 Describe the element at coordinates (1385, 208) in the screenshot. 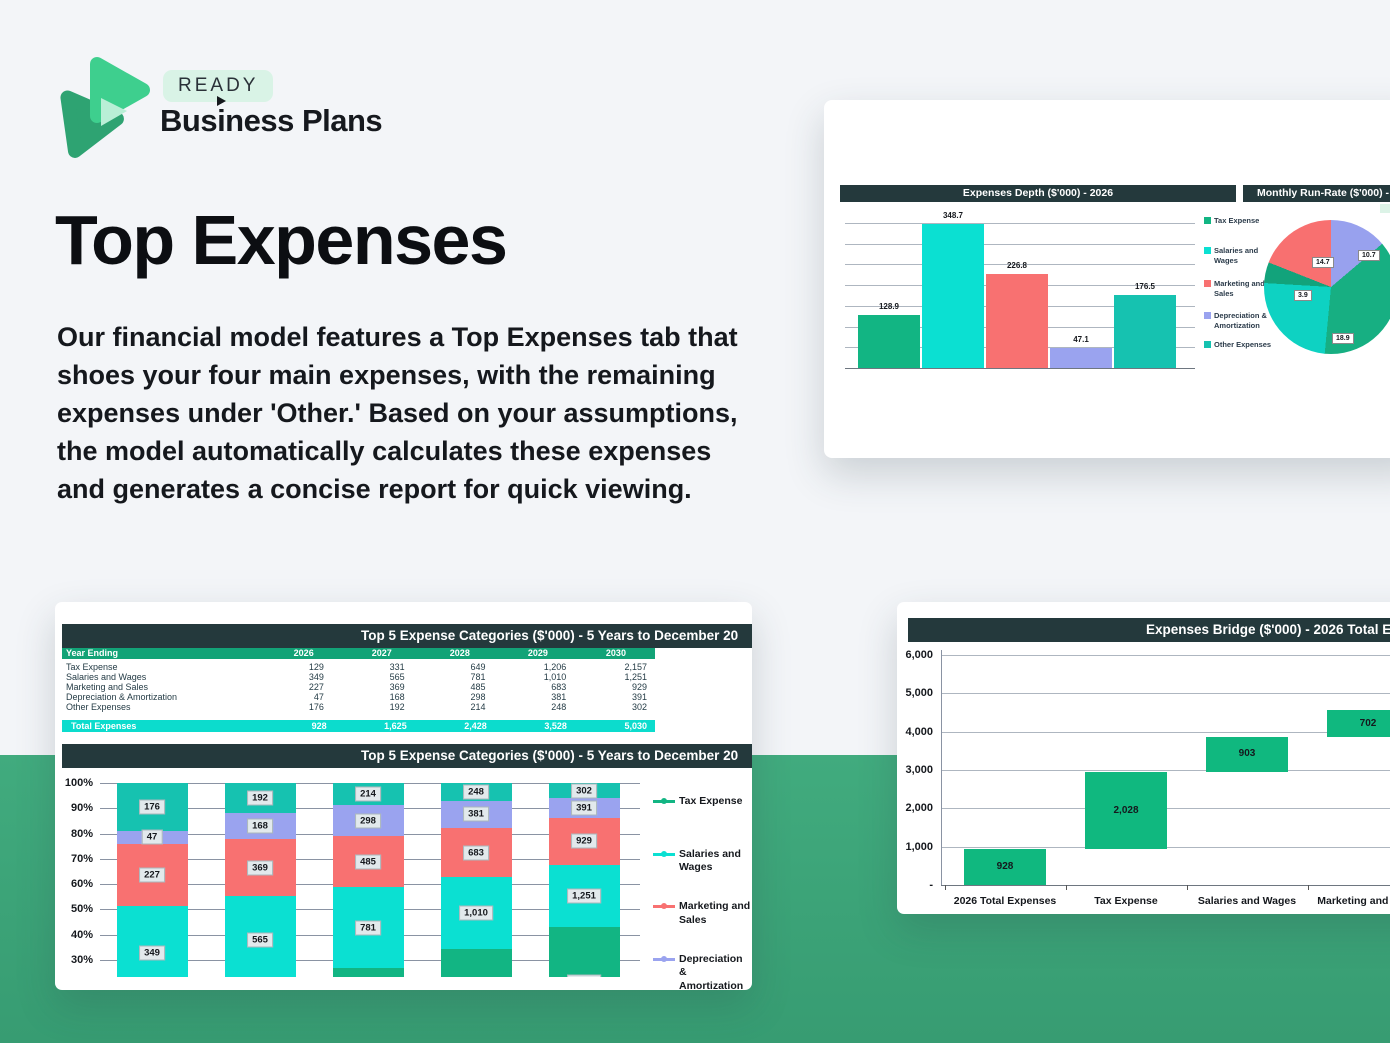

I see `cropped-ui-fragment` at that location.